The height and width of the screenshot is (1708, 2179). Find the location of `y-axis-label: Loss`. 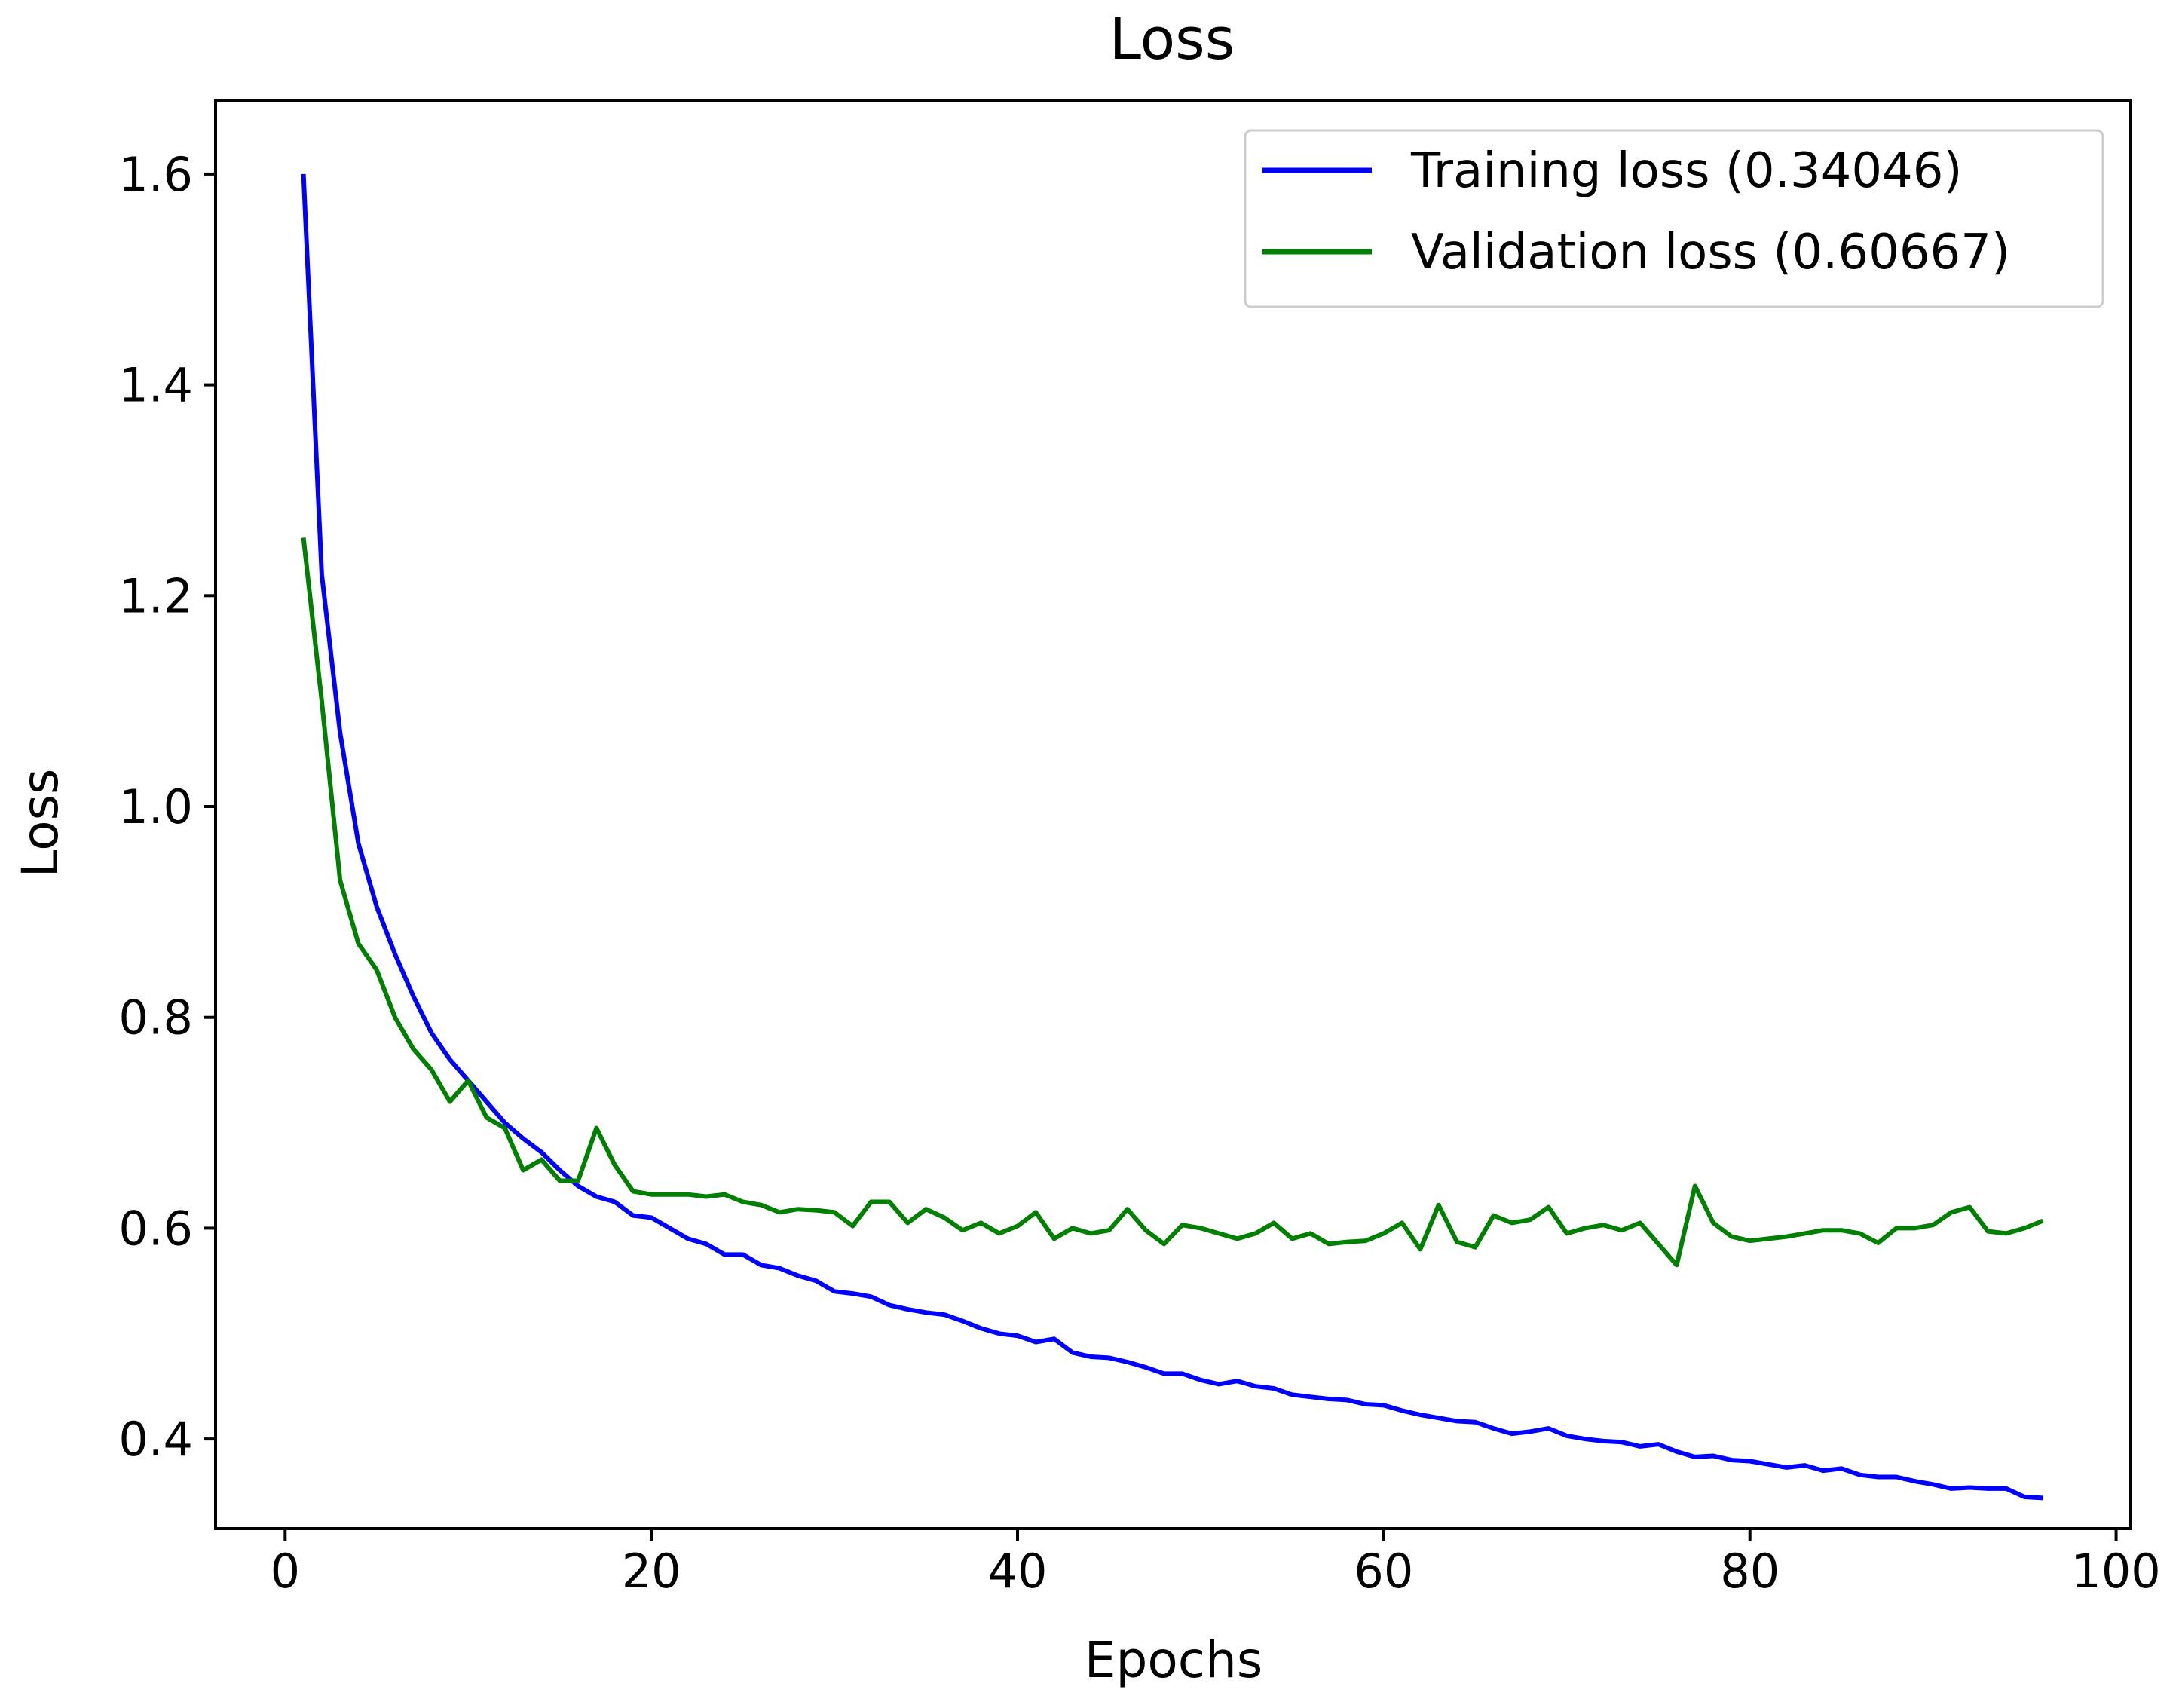

y-axis-label: Loss is located at coordinates (40, 823).